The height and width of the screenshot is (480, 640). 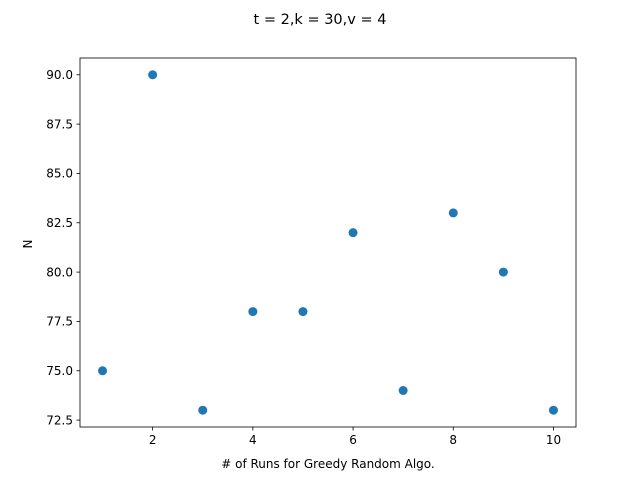 I want to click on chart-title: t = 2,k = 30,v = 4, so click(x=320, y=20).